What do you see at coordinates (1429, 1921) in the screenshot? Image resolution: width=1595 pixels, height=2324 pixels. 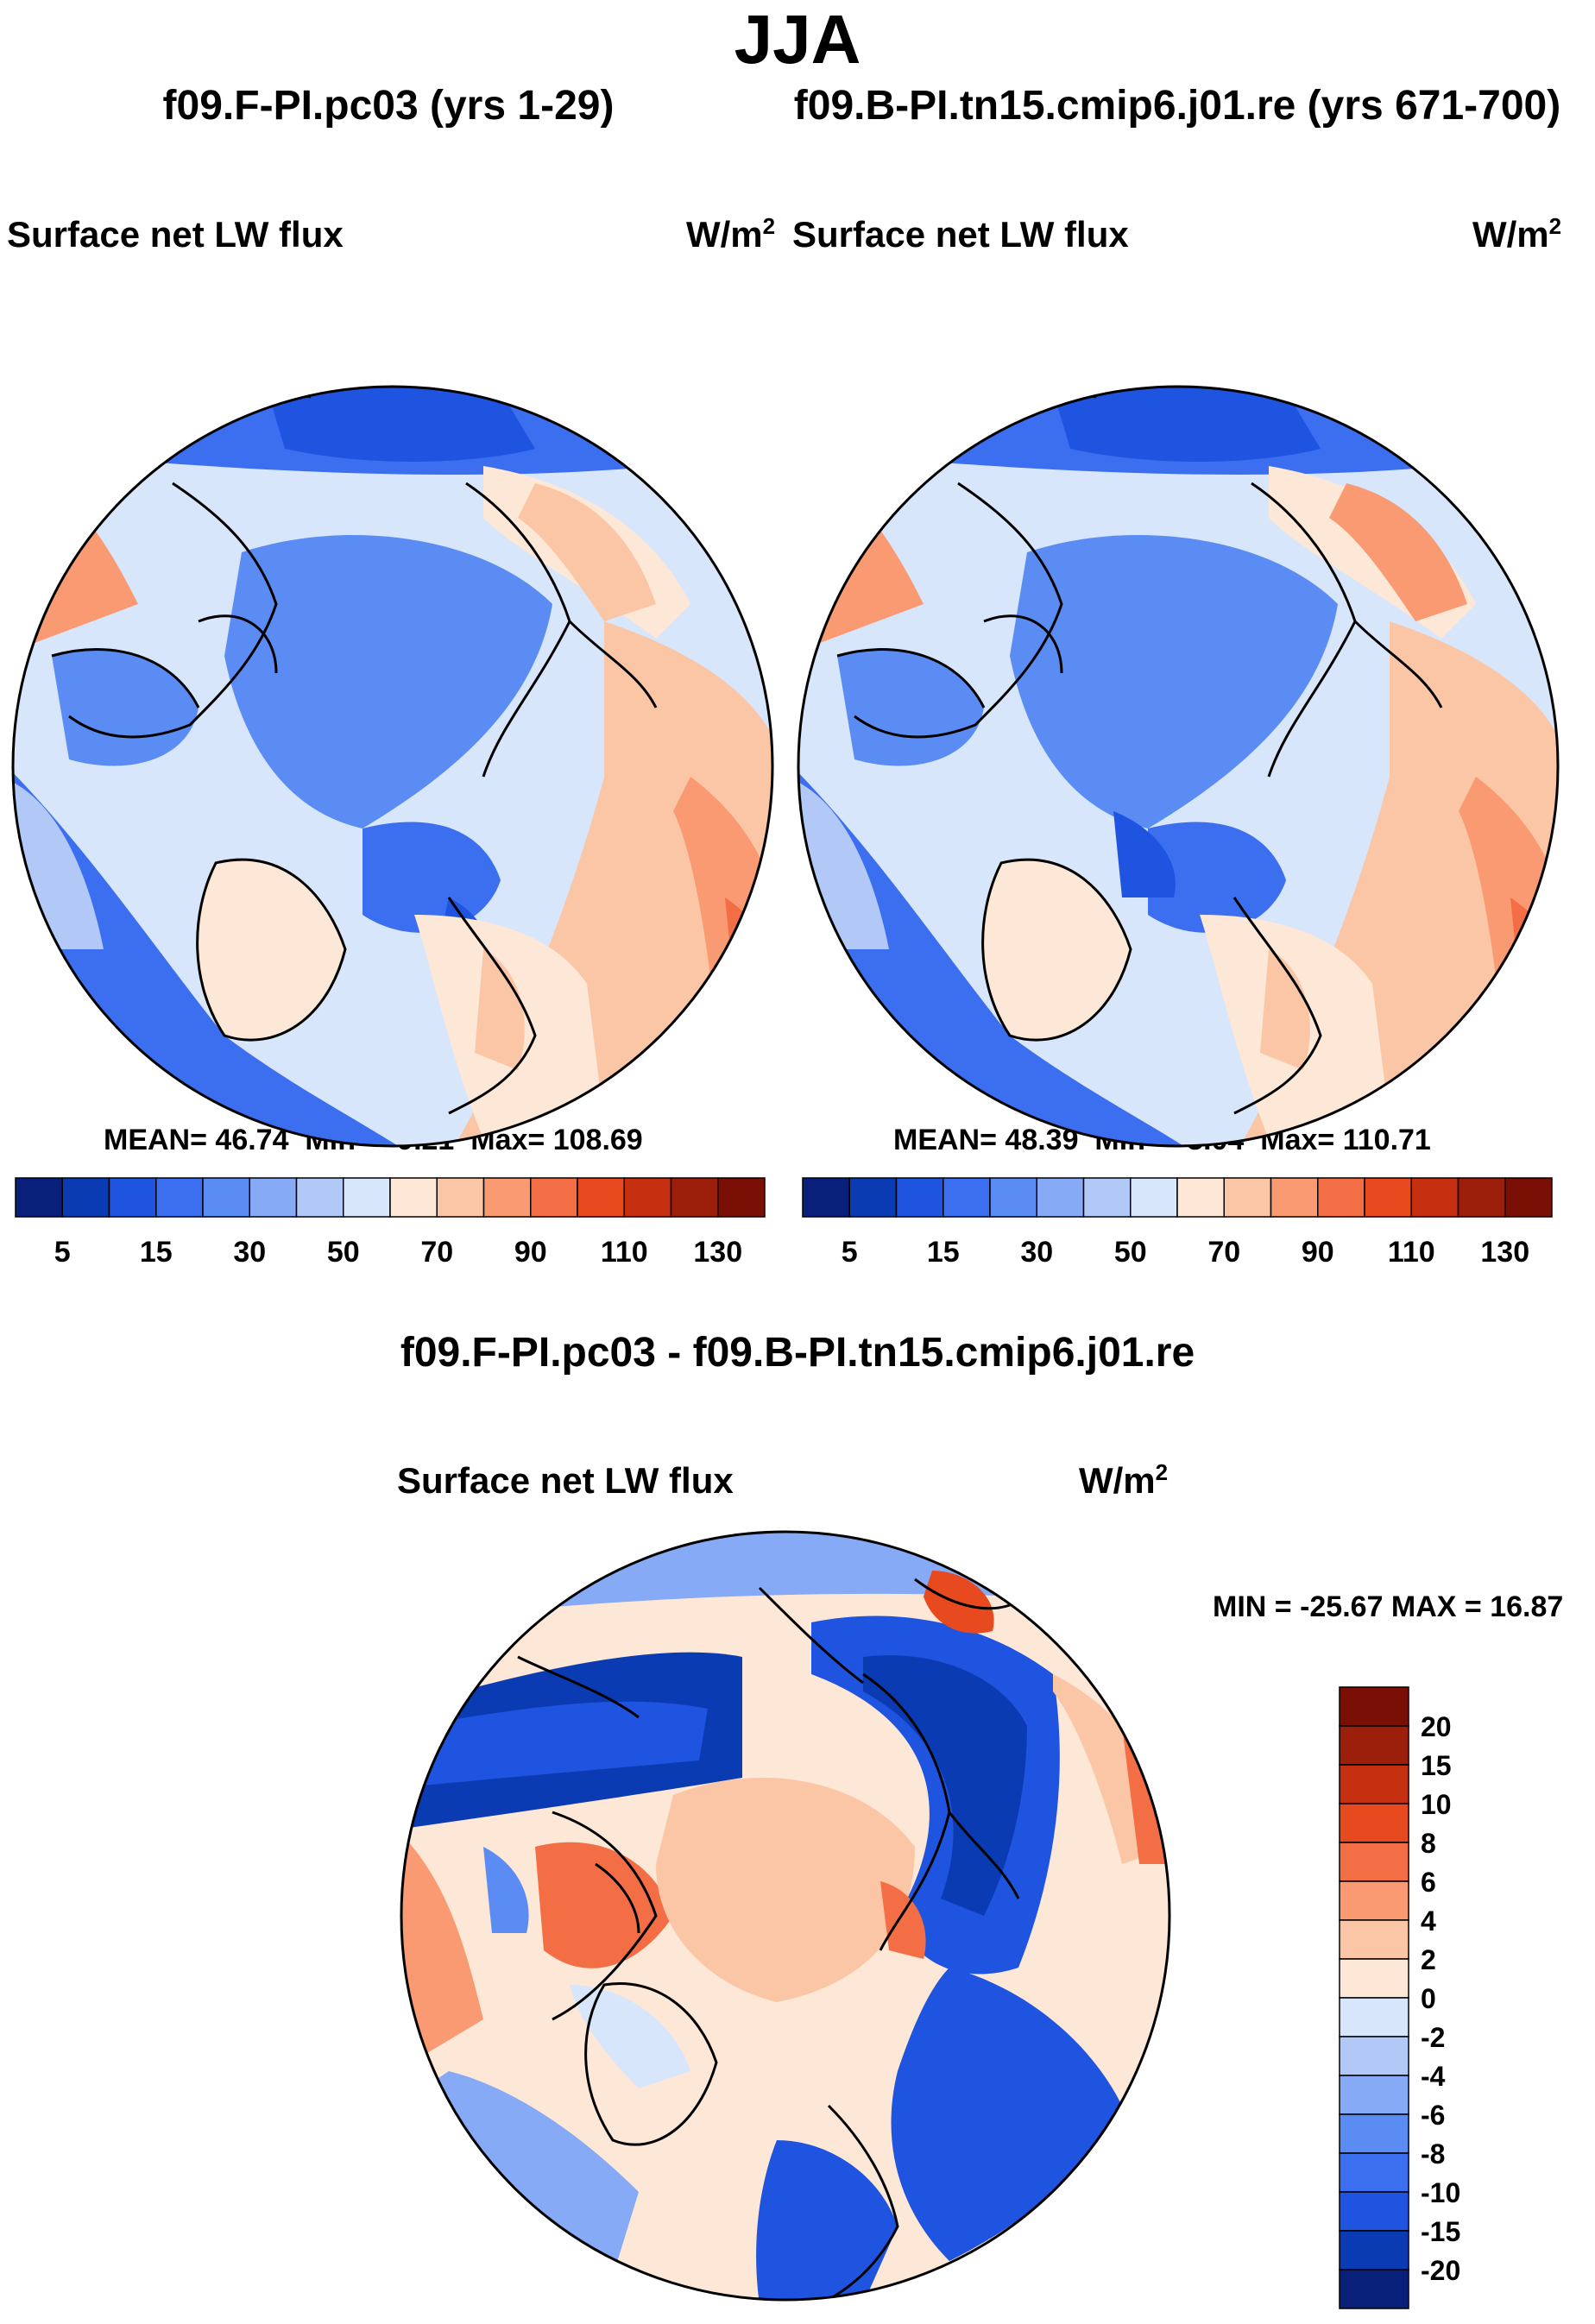 I see `colorbar-tick-label: 4` at bounding box center [1429, 1921].